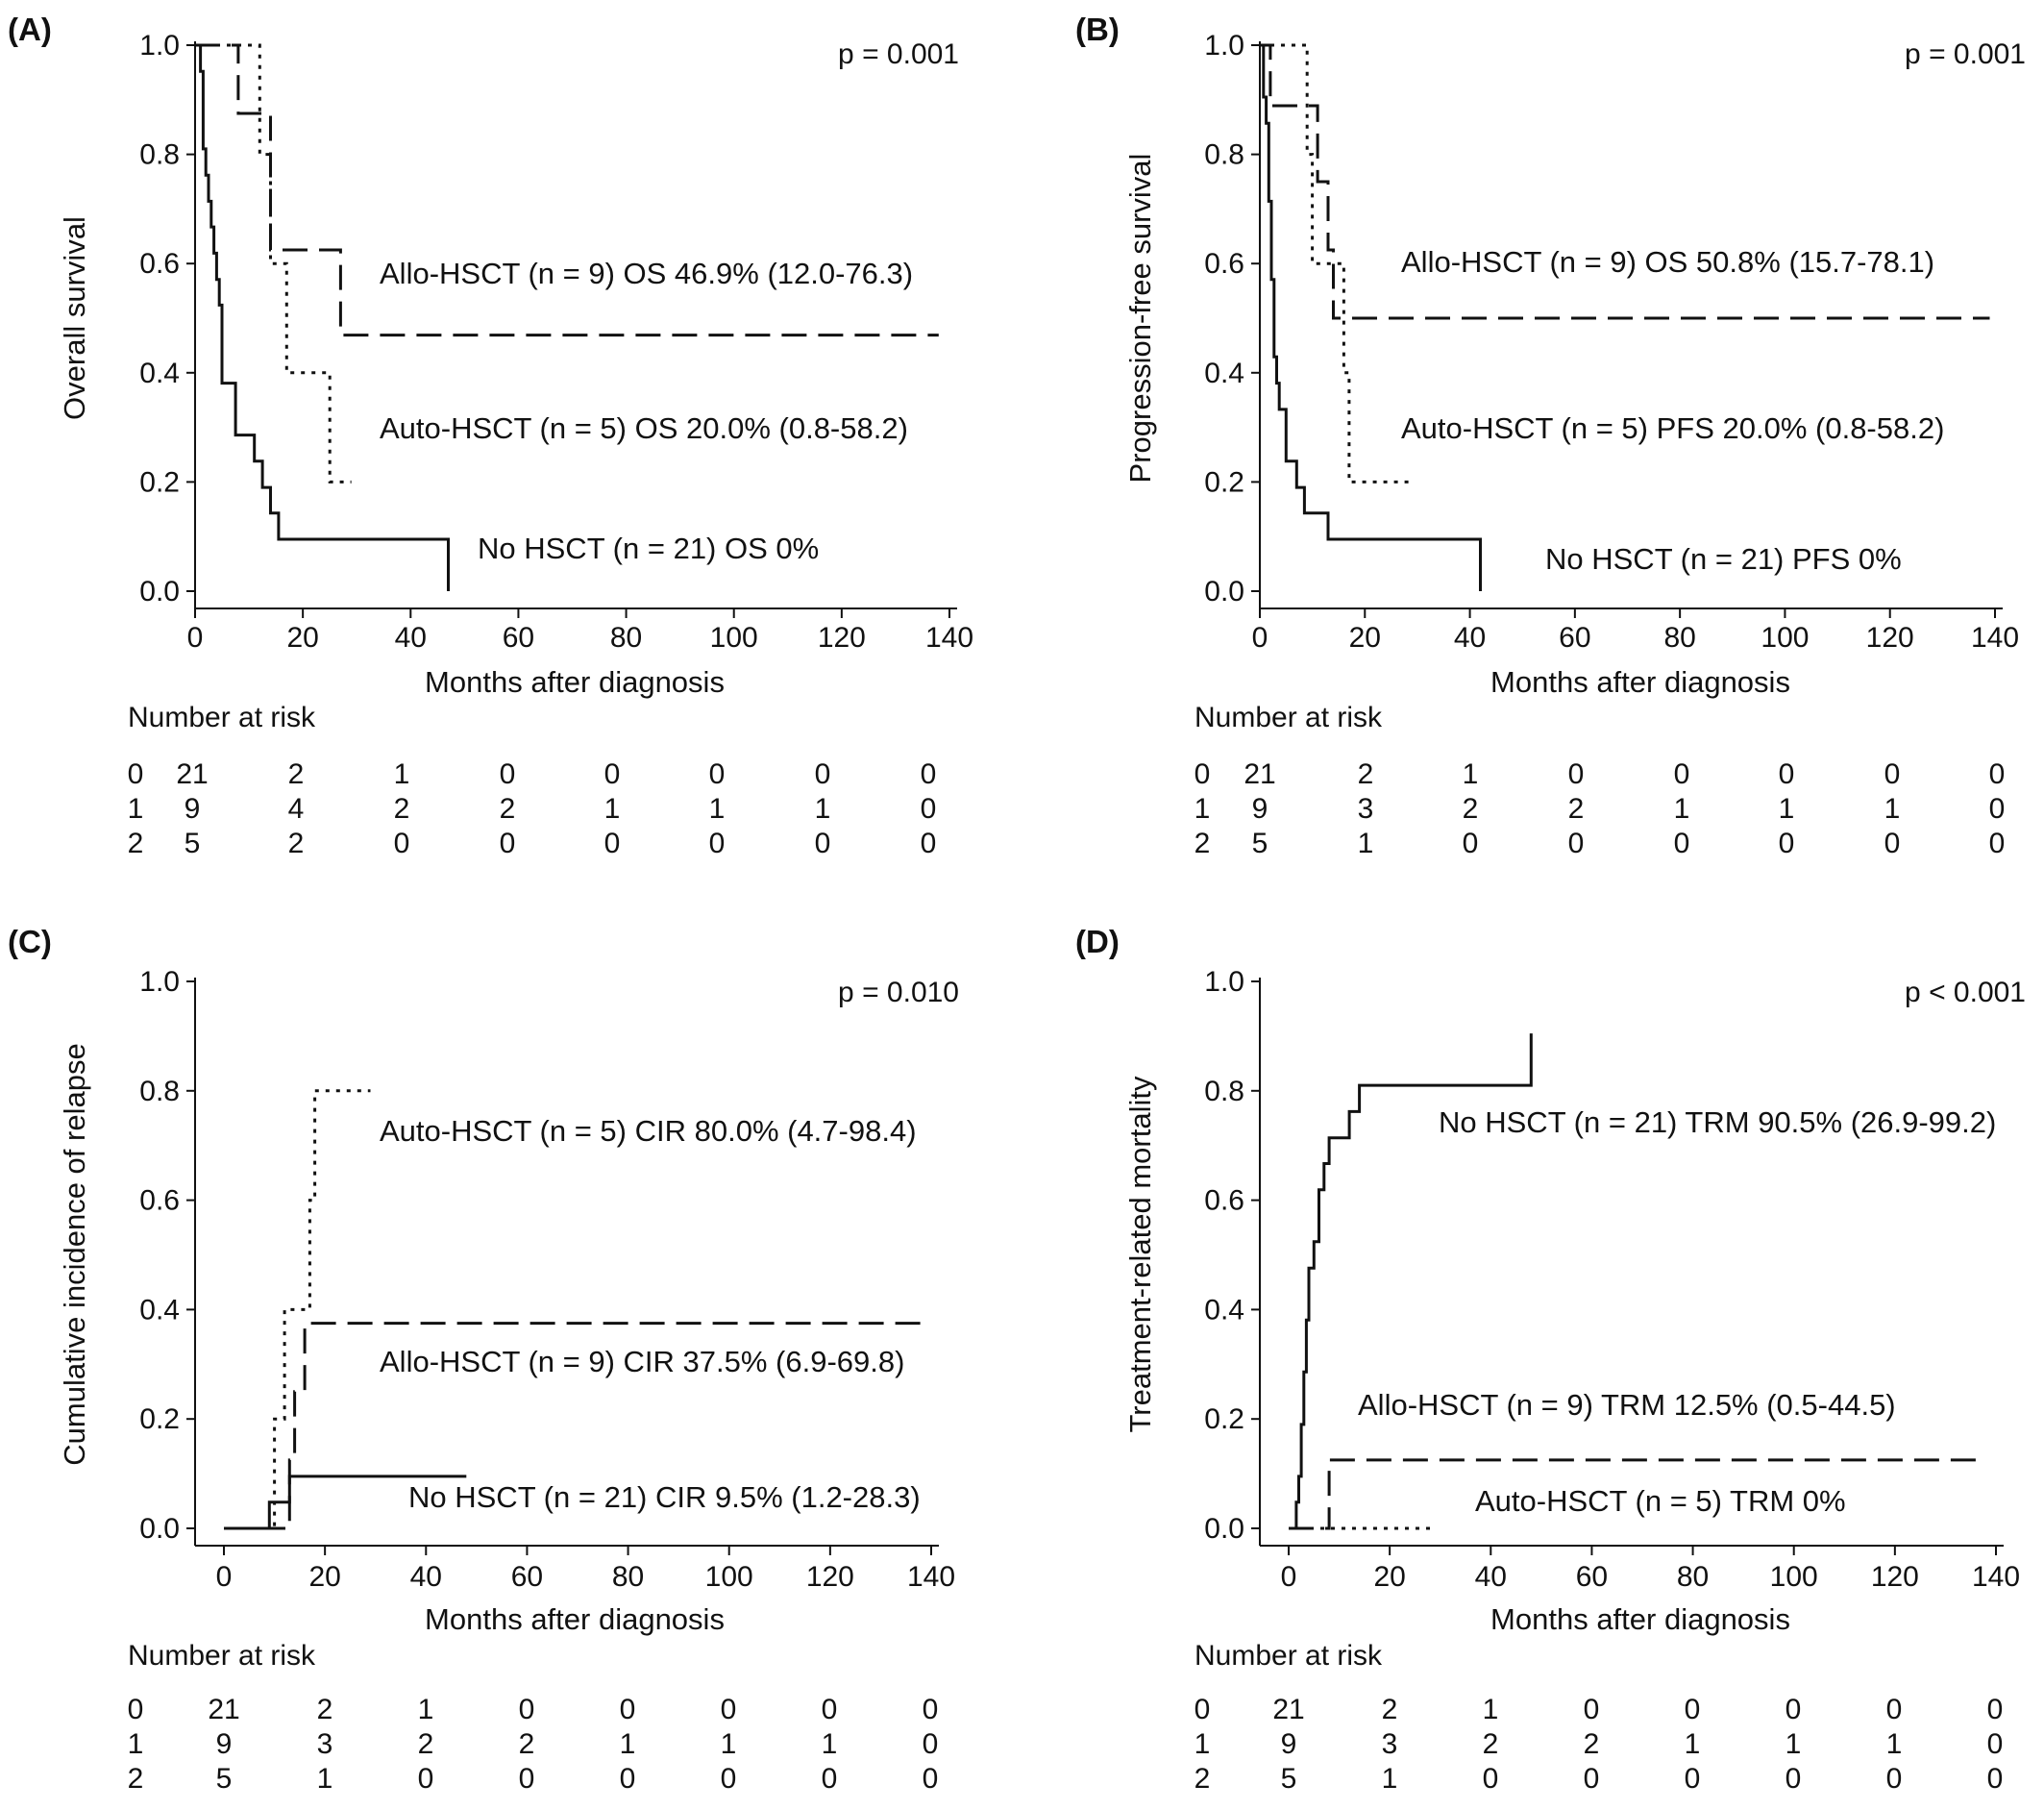 Image resolution: width=2044 pixels, height=1810 pixels. What do you see at coordinates (648, 1131) in the screenshot?
I see `curve-annotation: Auto-HSCT (n = 5) CIR 80.0% (4.7-98.4)` at bounding box center [648, 1131].